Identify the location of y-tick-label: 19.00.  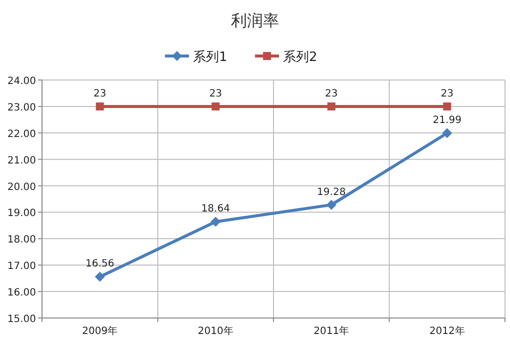
(21, 214).